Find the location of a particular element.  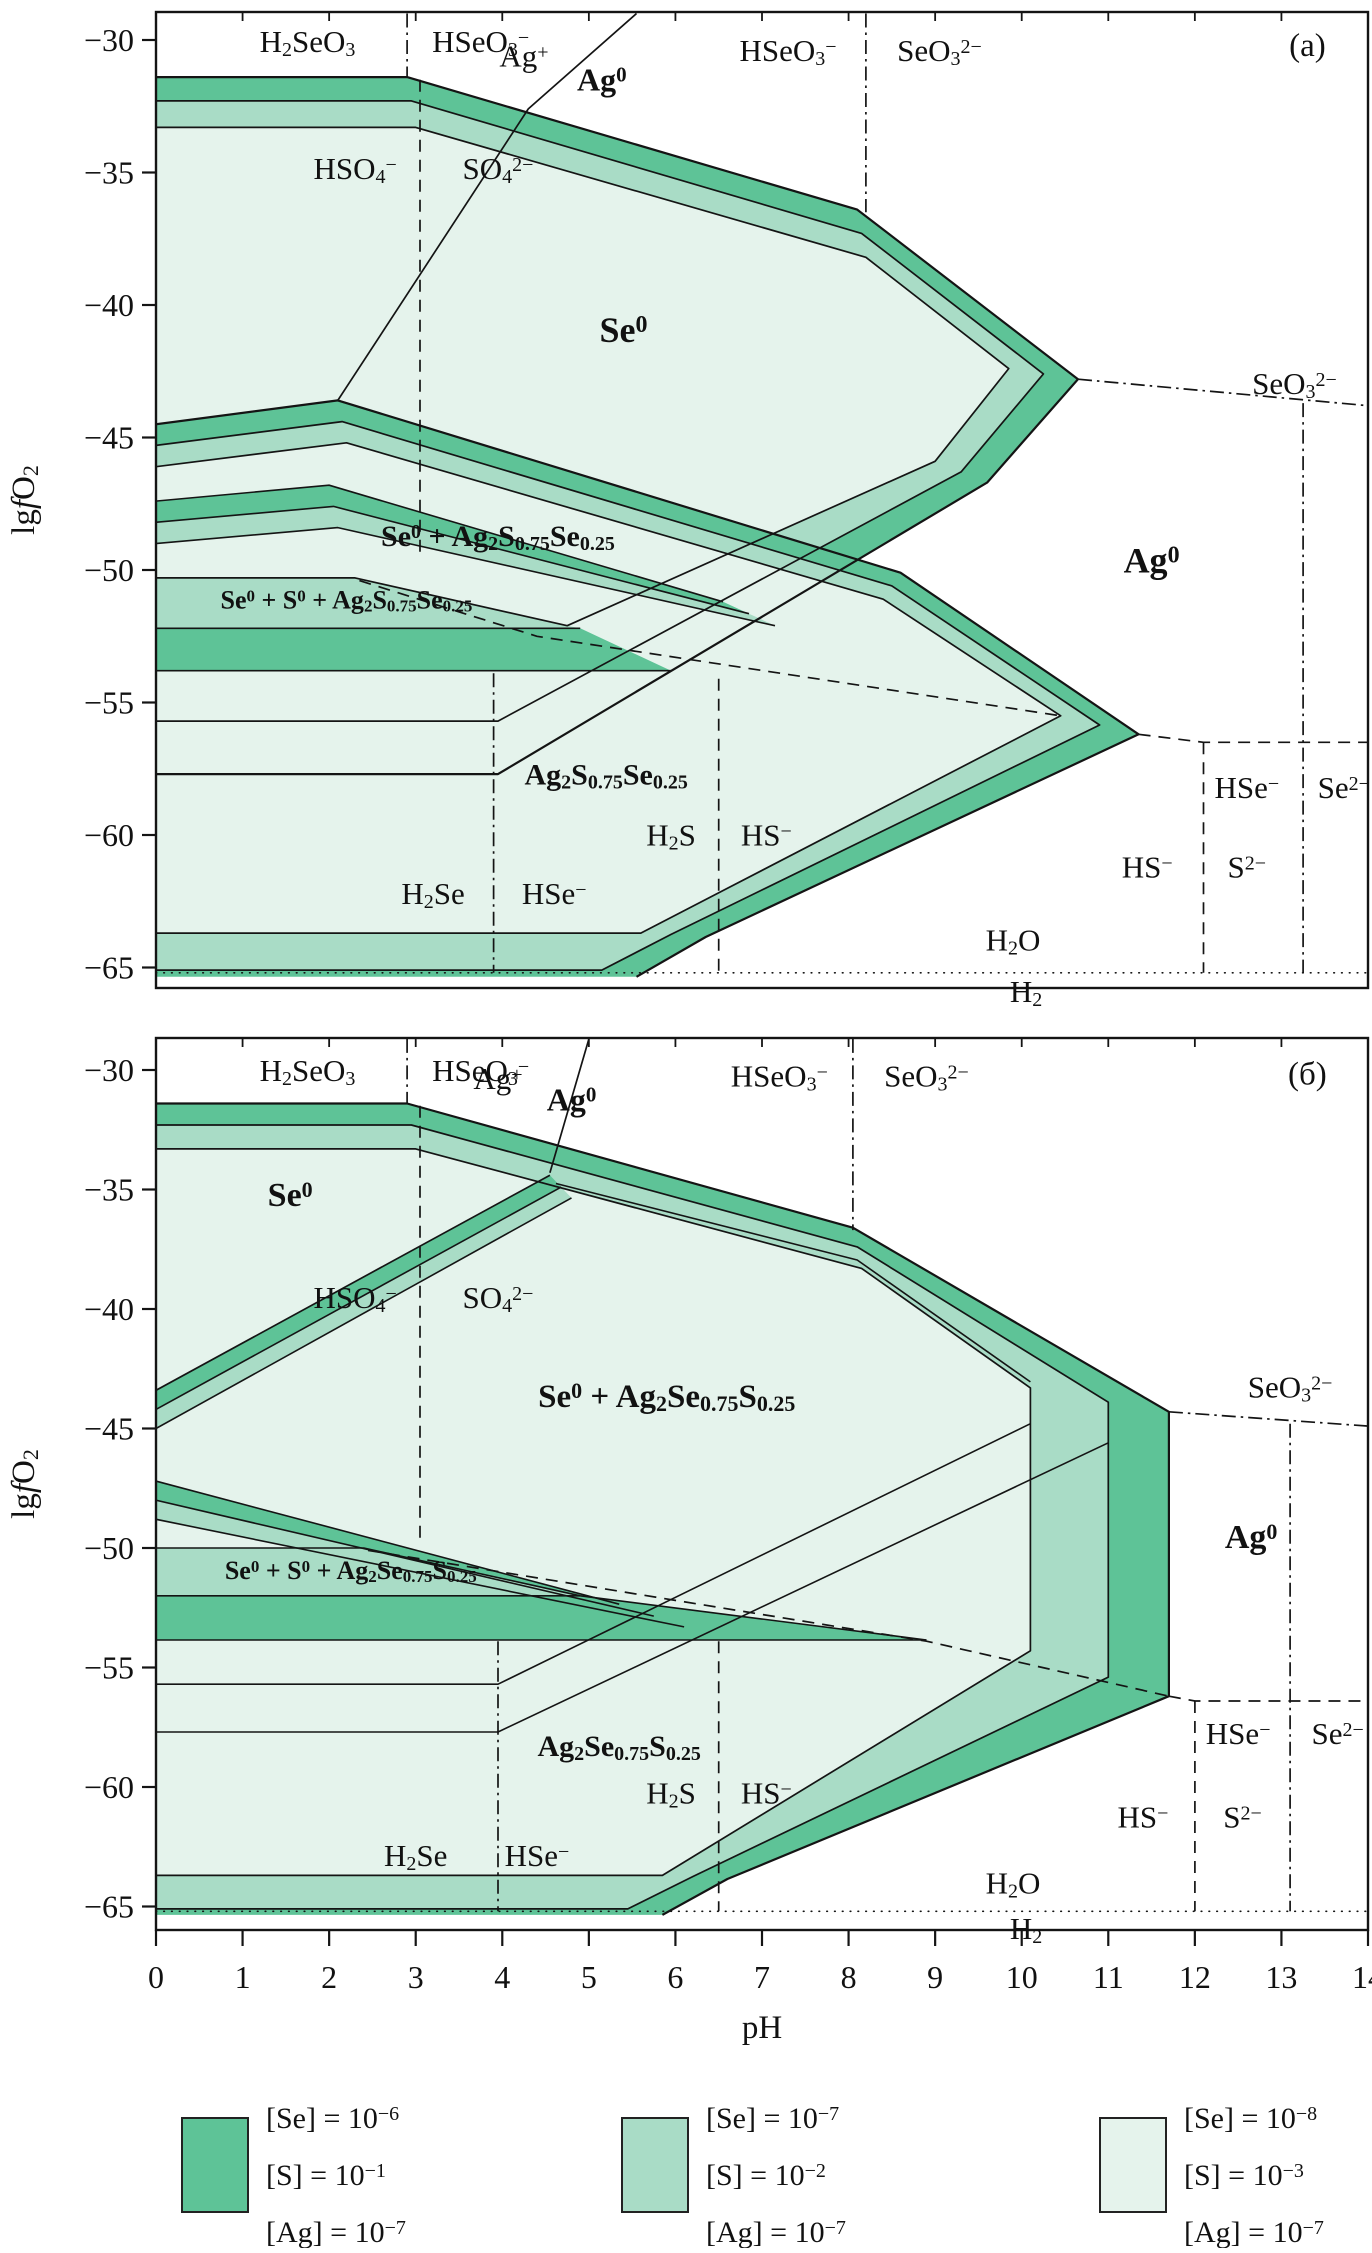

species-label: (б) is located at coordinates (1307, 1074).